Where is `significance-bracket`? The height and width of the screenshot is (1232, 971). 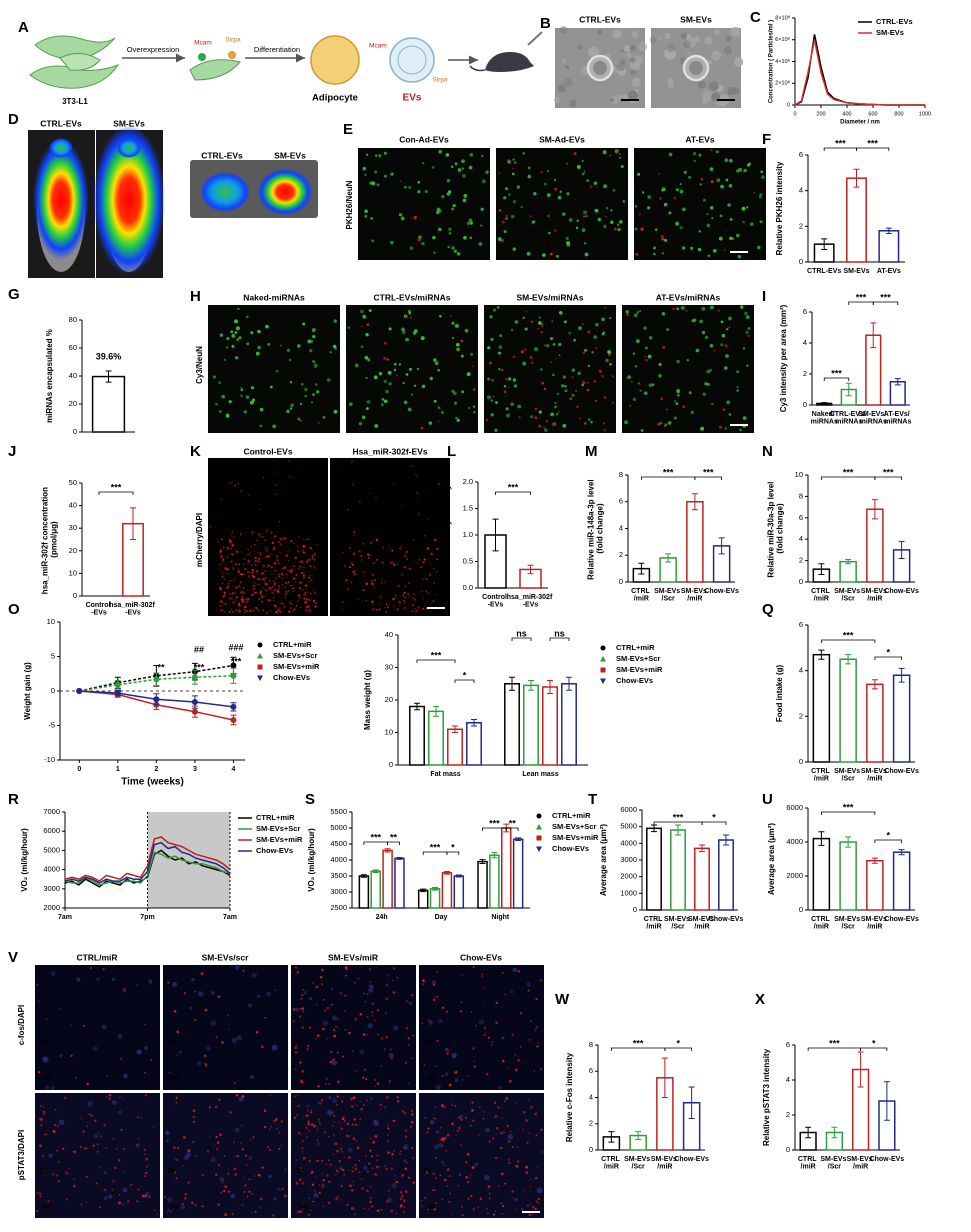 significance-bracket is located at coordinates (116, 493).